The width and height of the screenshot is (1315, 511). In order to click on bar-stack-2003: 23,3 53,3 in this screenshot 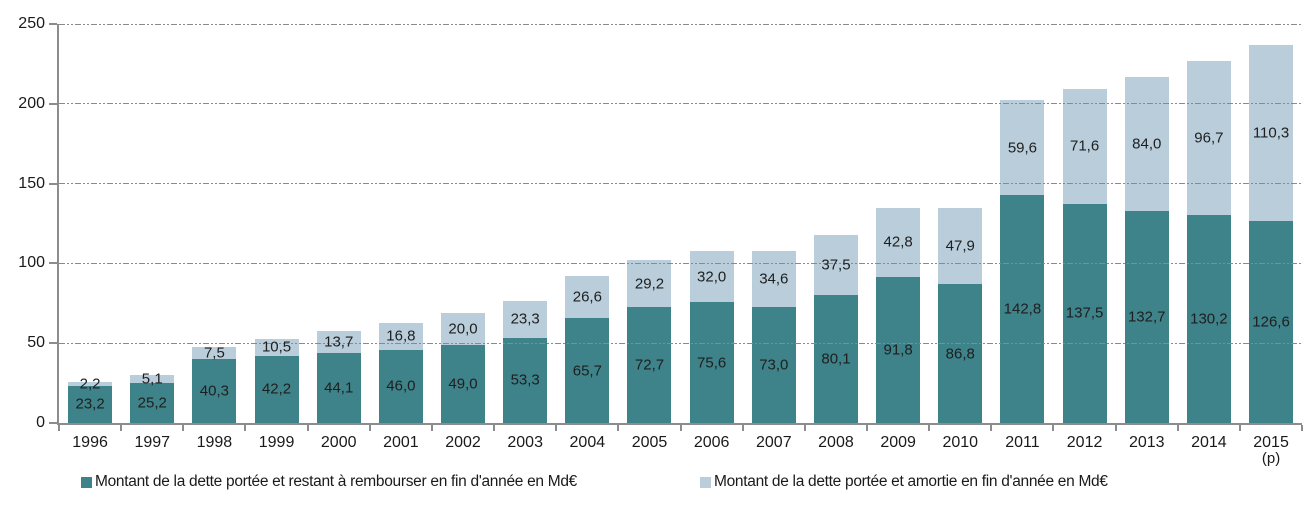, I will do `click(525, 361)`.